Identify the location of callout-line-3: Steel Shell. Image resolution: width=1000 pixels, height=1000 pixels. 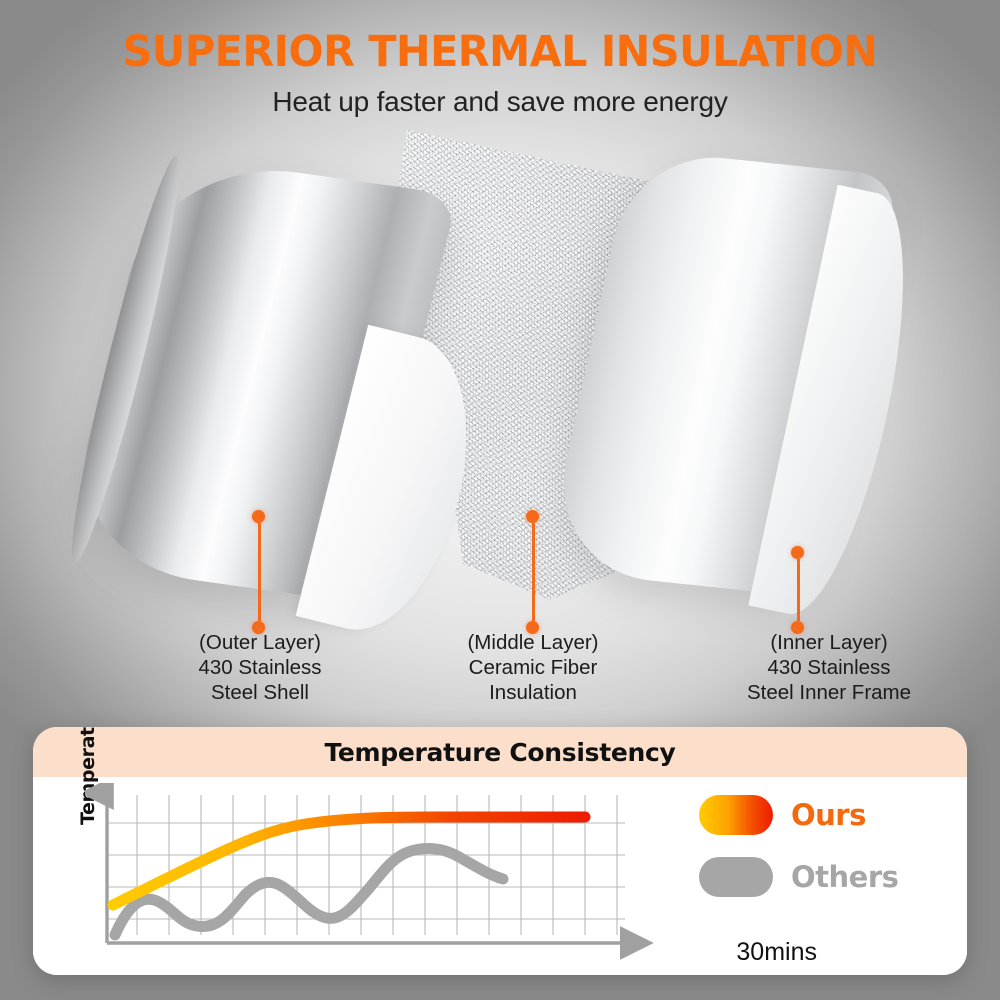
(259, 692).